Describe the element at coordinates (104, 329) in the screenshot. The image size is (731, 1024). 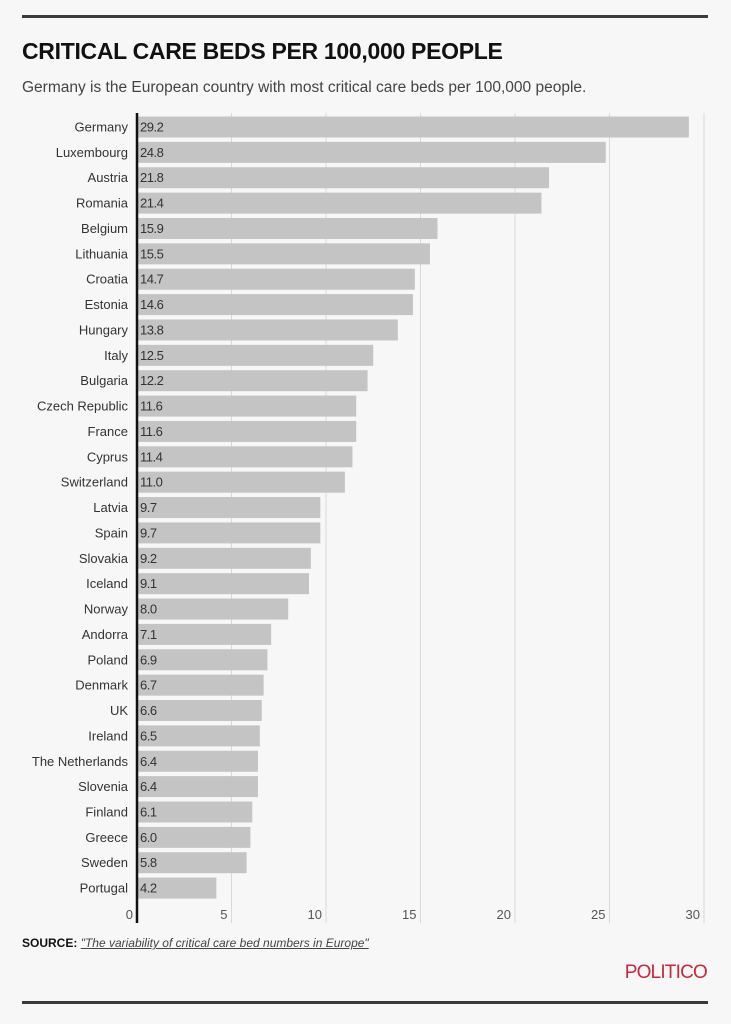
I see `category-label: Hungary` at that location.